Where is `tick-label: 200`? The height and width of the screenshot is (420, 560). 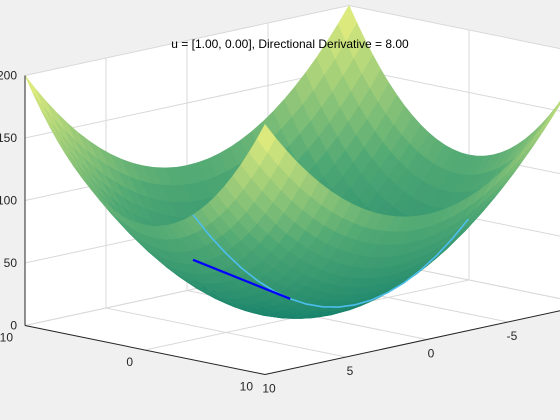
tick-label: 200 is located at coordinates (8, 76).